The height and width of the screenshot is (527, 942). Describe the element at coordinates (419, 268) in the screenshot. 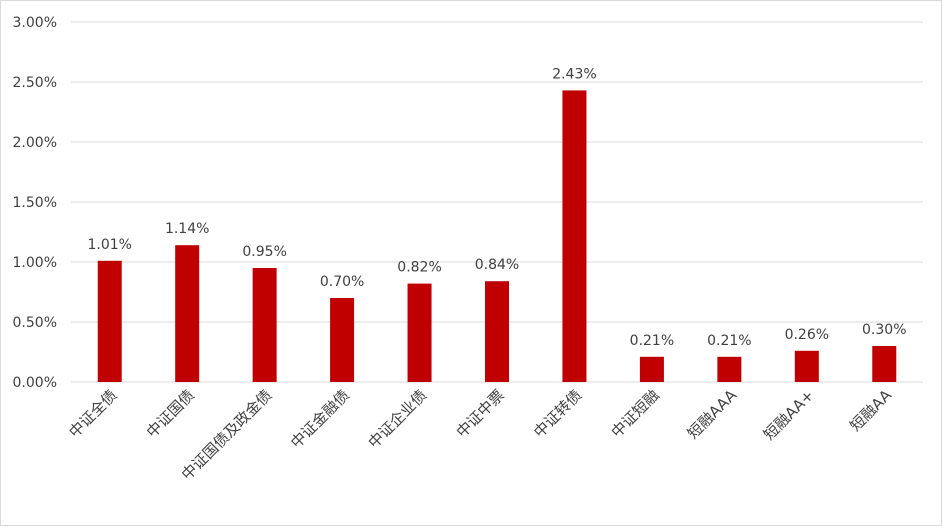

I see `data-label: 0.82%` at that location.